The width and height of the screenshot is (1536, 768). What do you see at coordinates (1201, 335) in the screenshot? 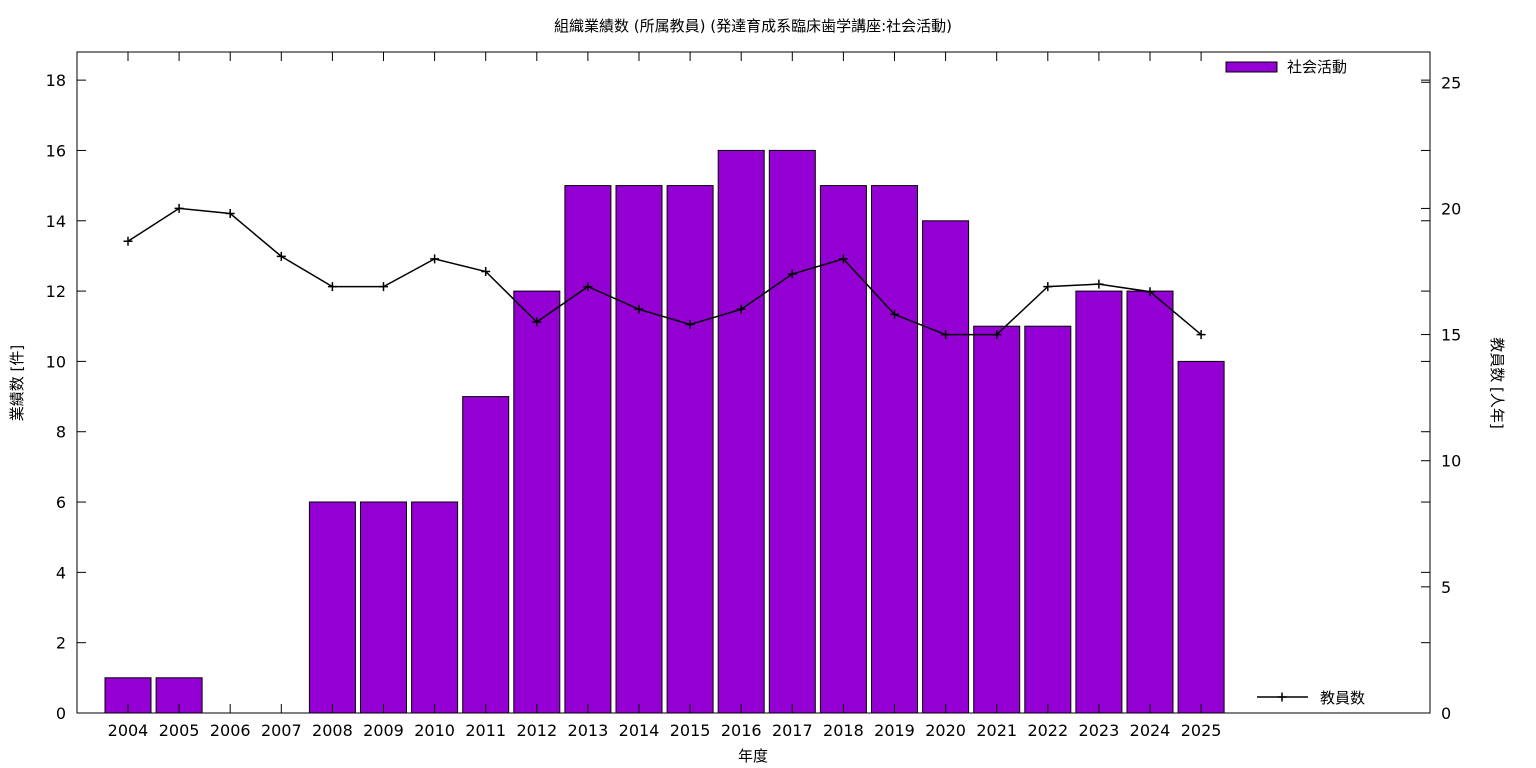
I see `line-point-2025` at bounding box center [1201, 335].